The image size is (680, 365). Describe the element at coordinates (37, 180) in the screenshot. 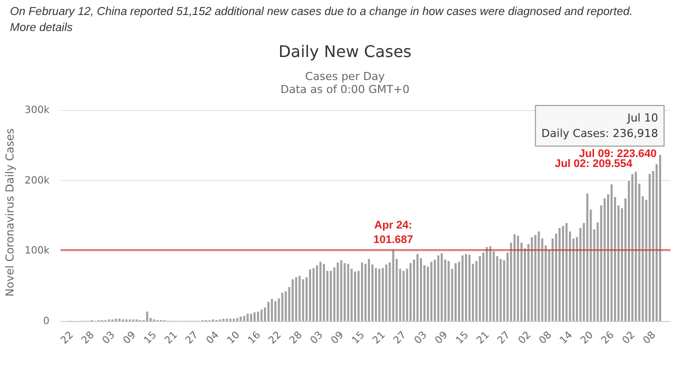

I see `y-tick-label: 200k` at that location.